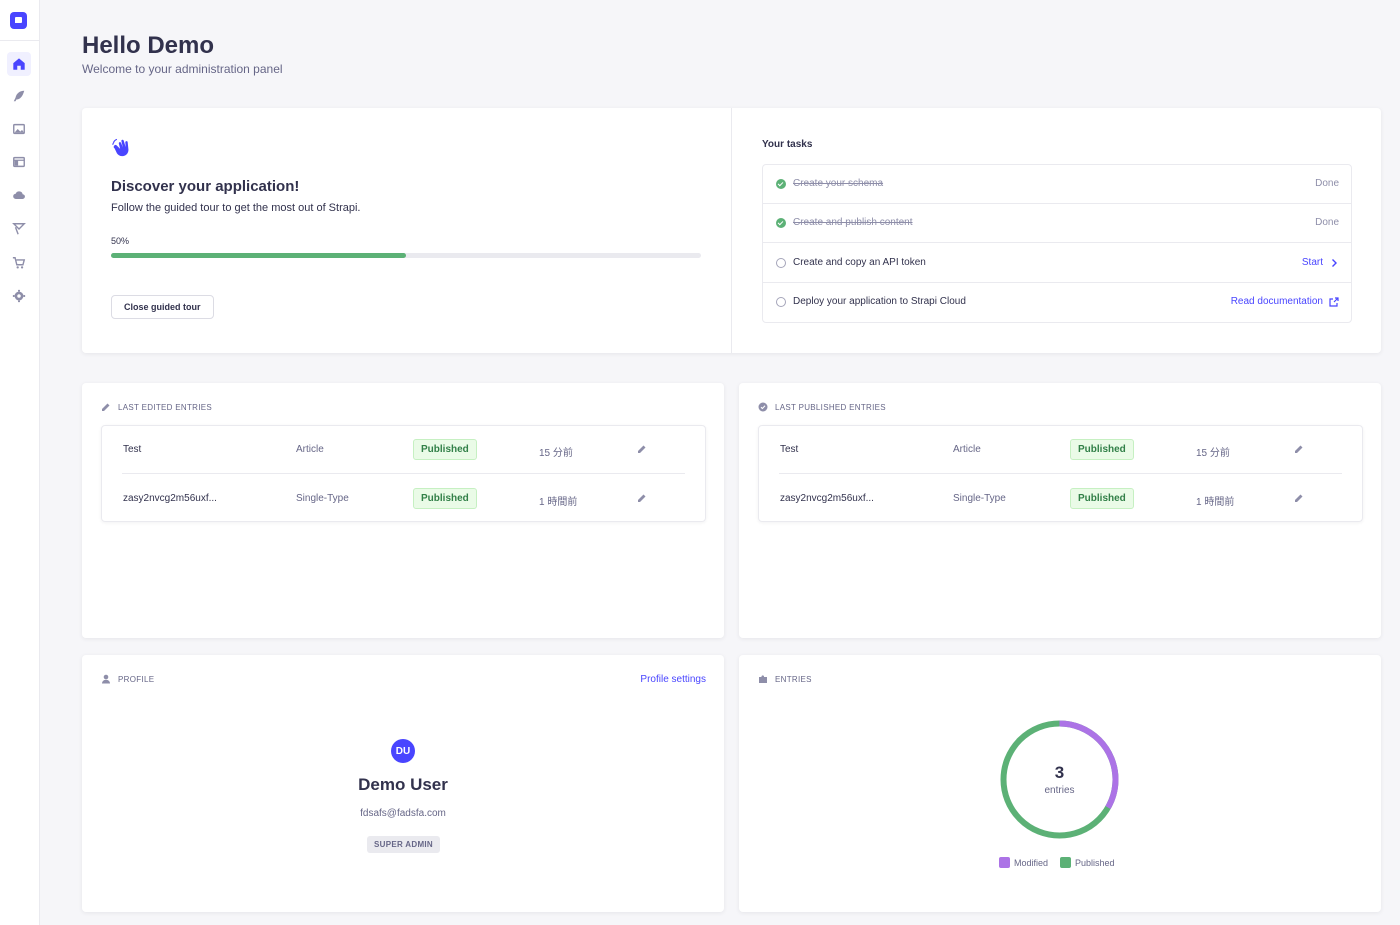 This screenshot has height=925, width=1400. What do you see at coordinates (165, 407) in the screenshot?
I see `section-title: LAST EDITED ENTRIES` at bounding box center [165, 407].